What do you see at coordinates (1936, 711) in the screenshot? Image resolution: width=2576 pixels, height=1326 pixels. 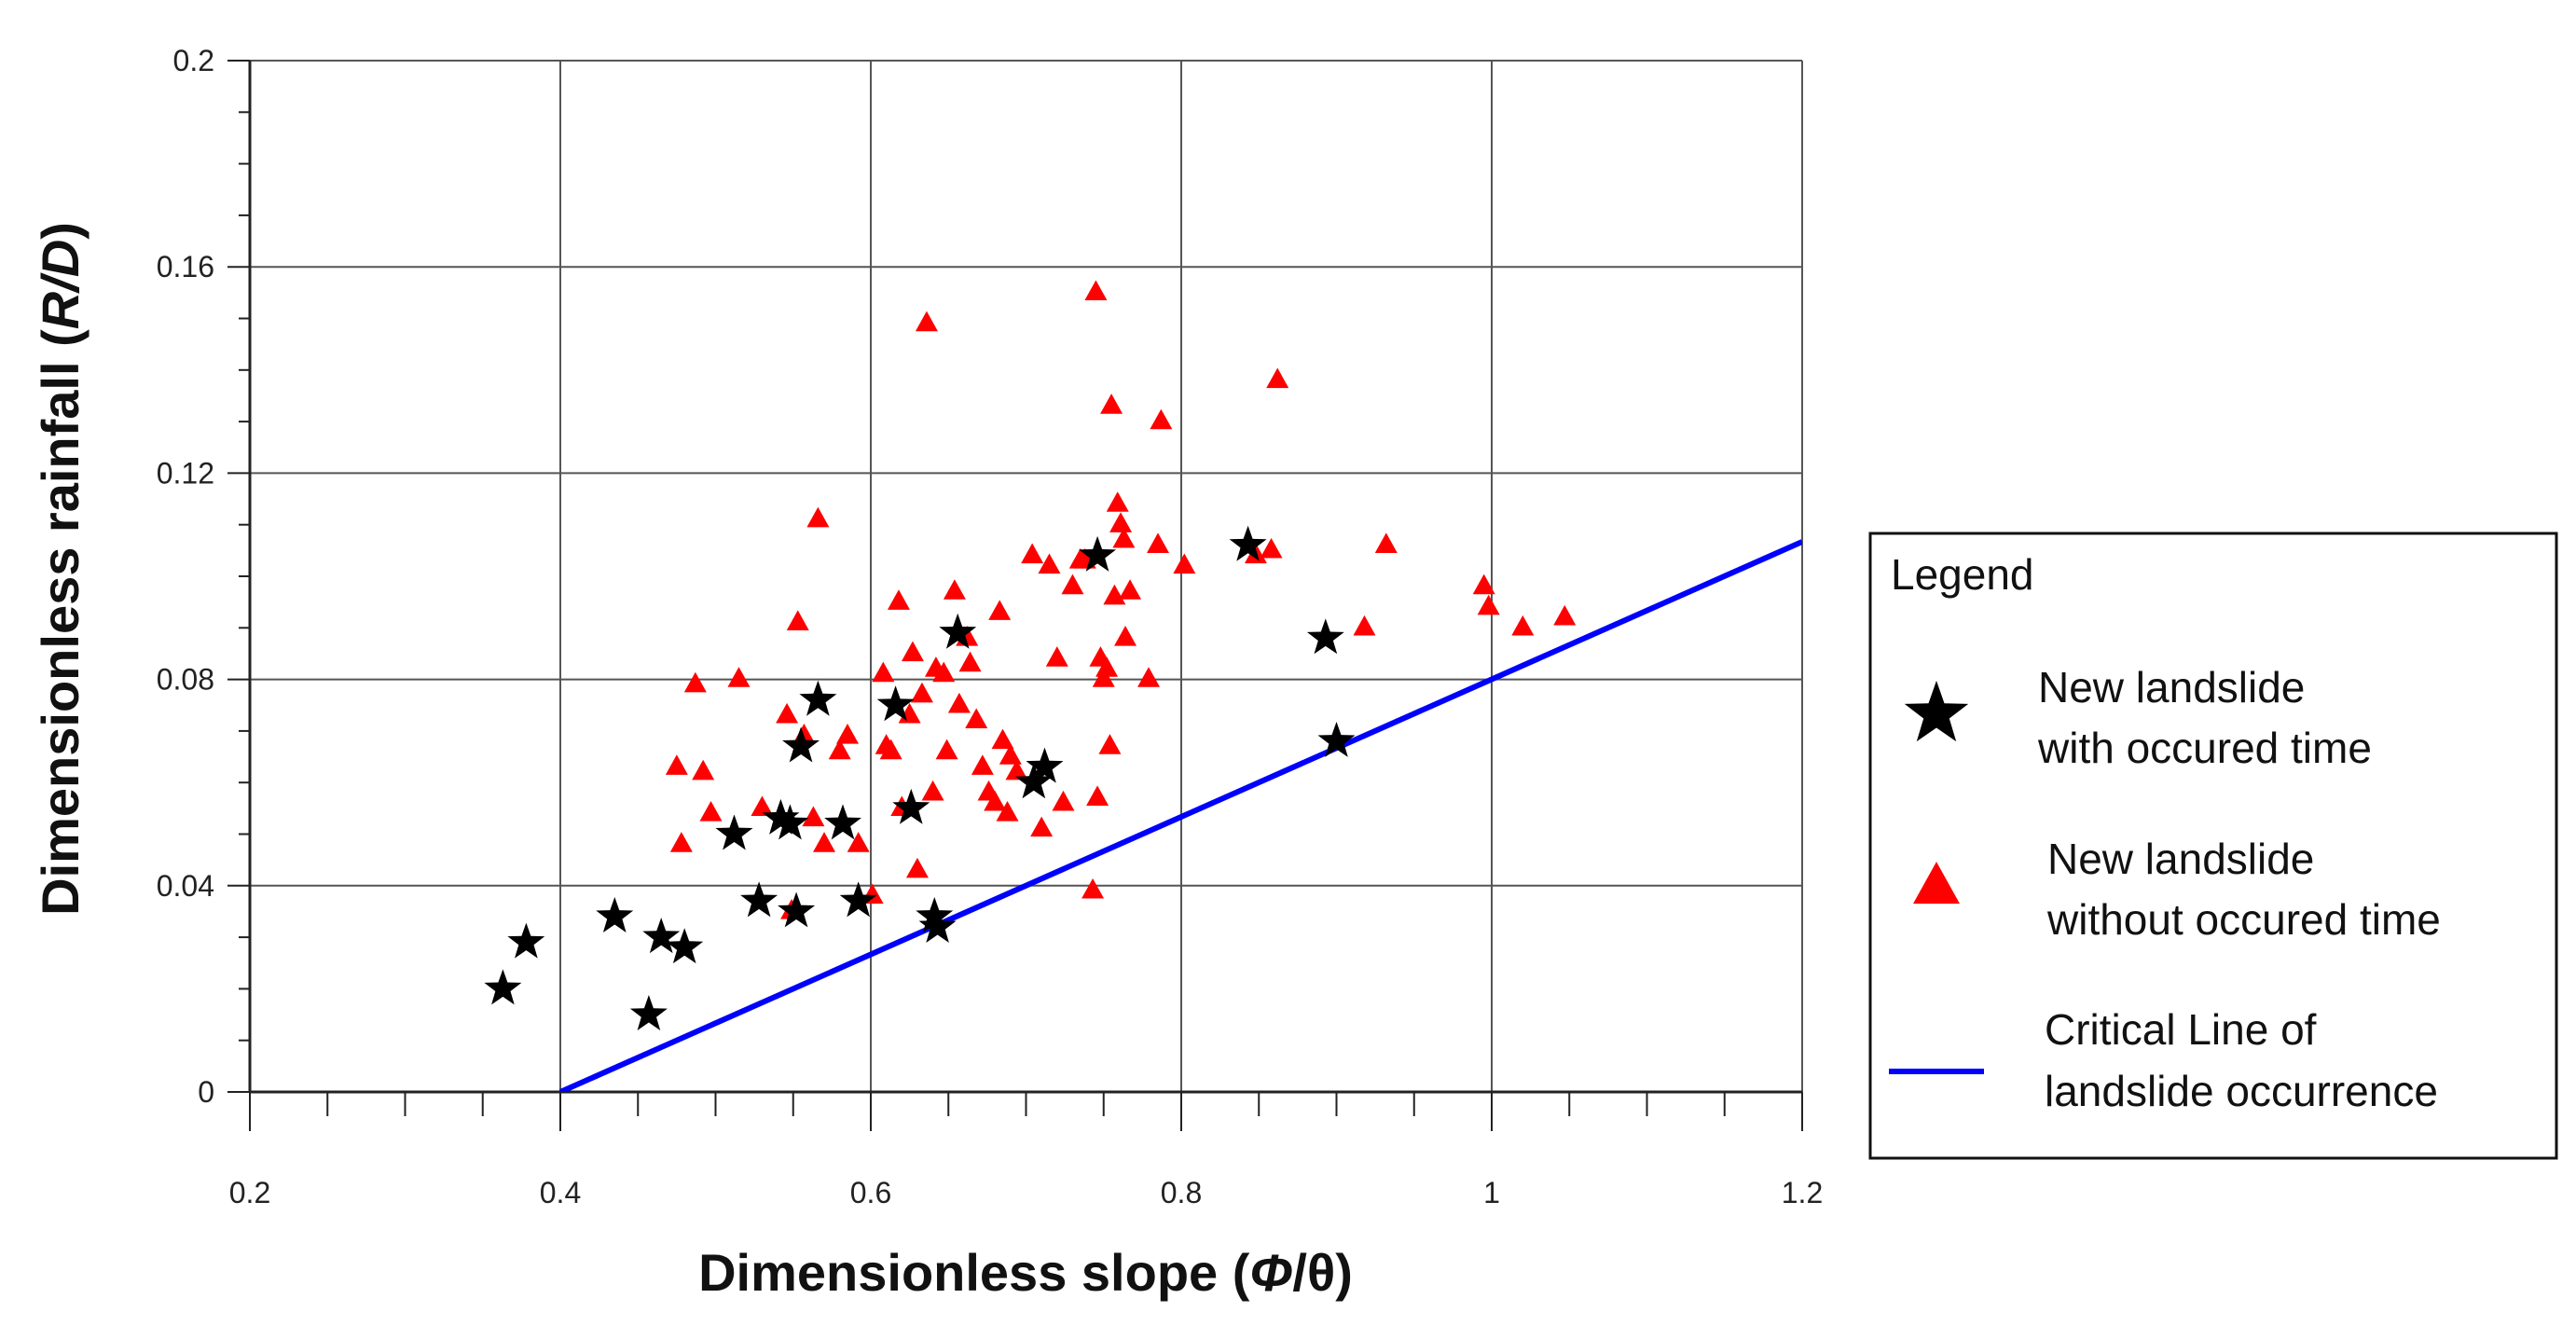 I see `legend-star-marker` at bounding box center [1936, 711].